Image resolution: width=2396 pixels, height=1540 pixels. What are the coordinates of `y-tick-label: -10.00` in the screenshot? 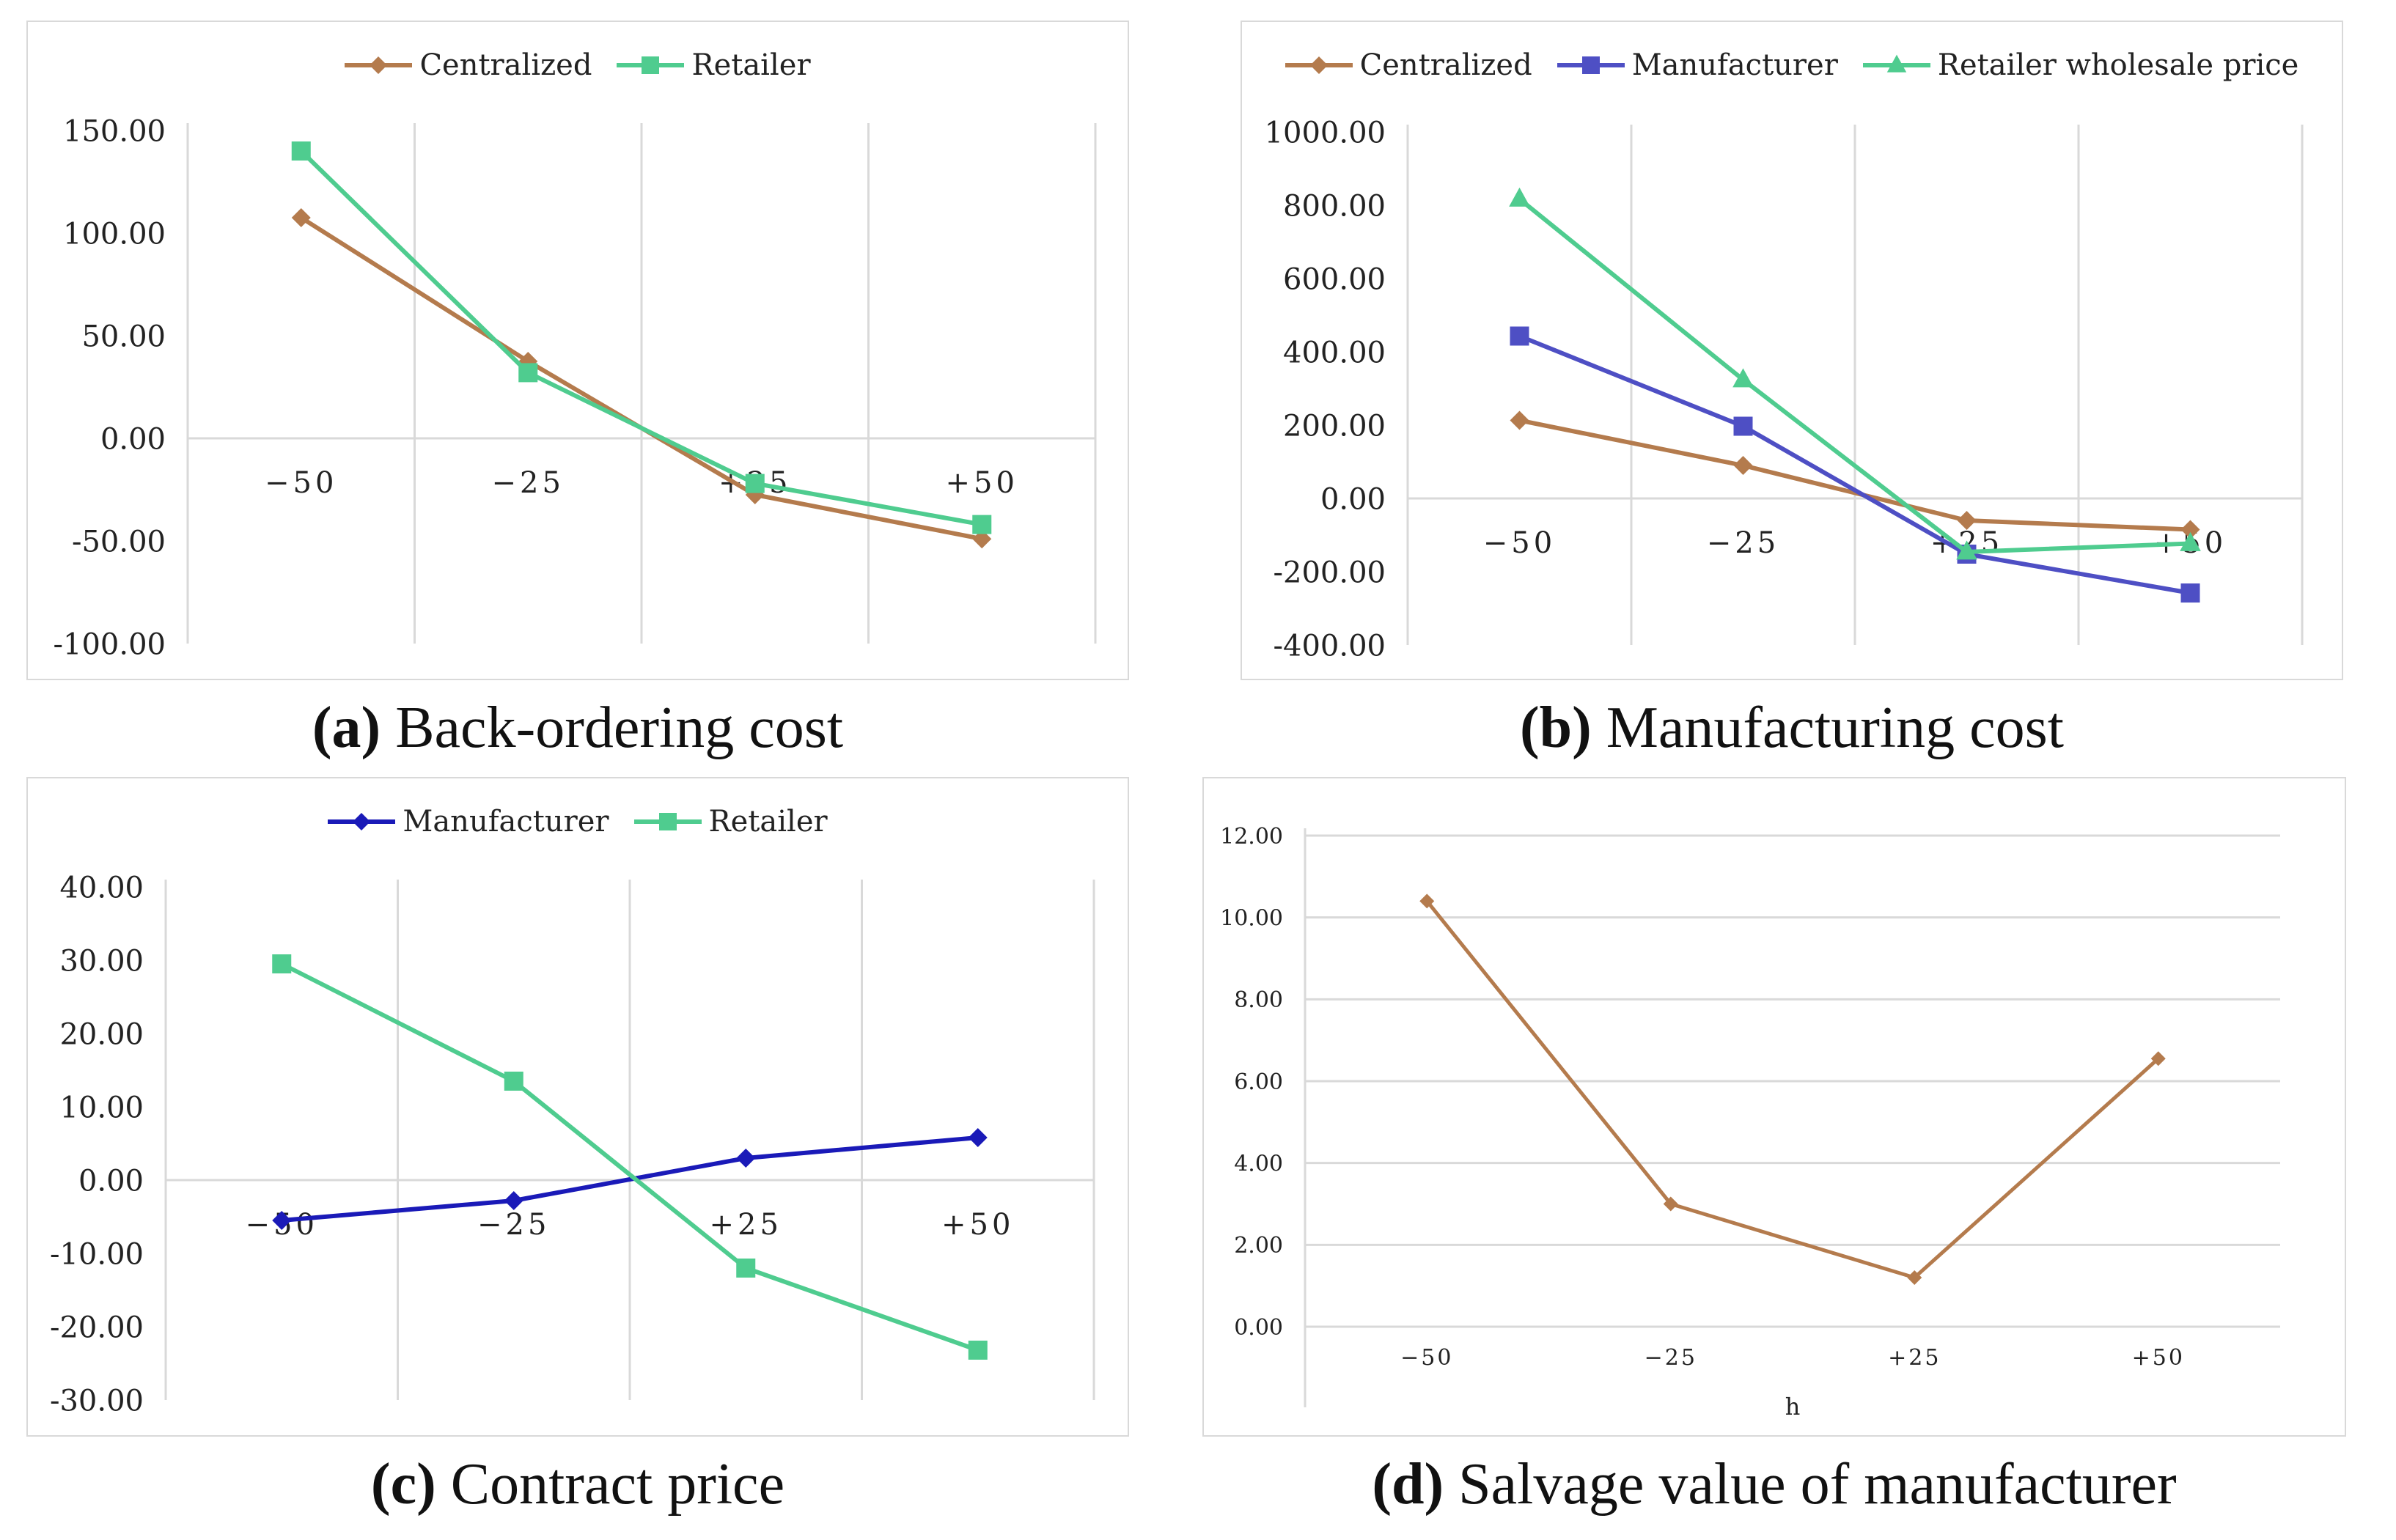 It's located at (97, 1254).